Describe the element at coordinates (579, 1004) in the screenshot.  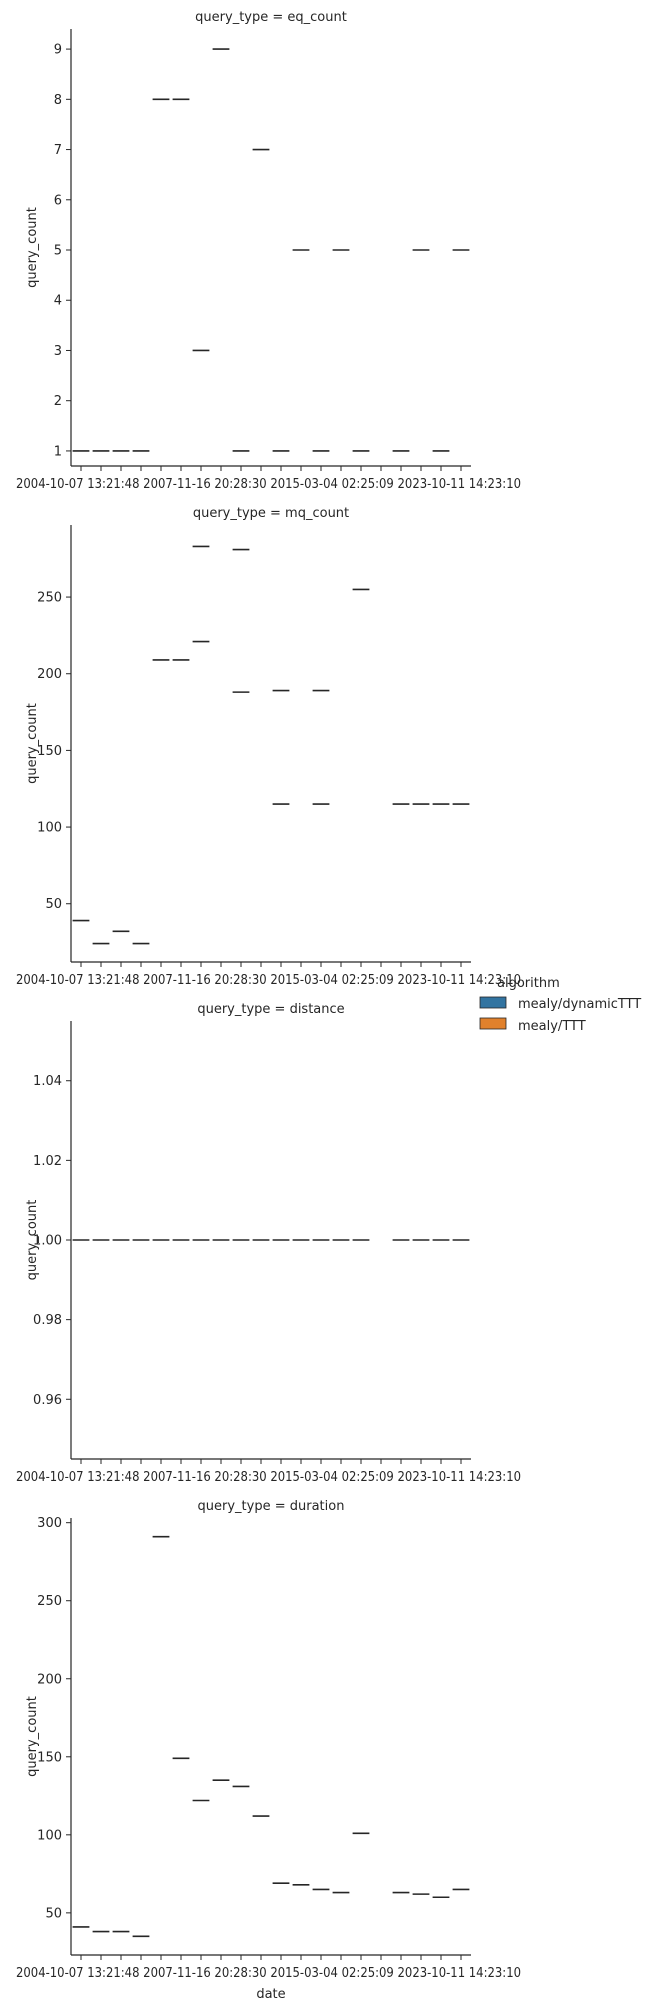
I see `legend-label-dynamicttt: mealy/dynamicTTT` at that location.